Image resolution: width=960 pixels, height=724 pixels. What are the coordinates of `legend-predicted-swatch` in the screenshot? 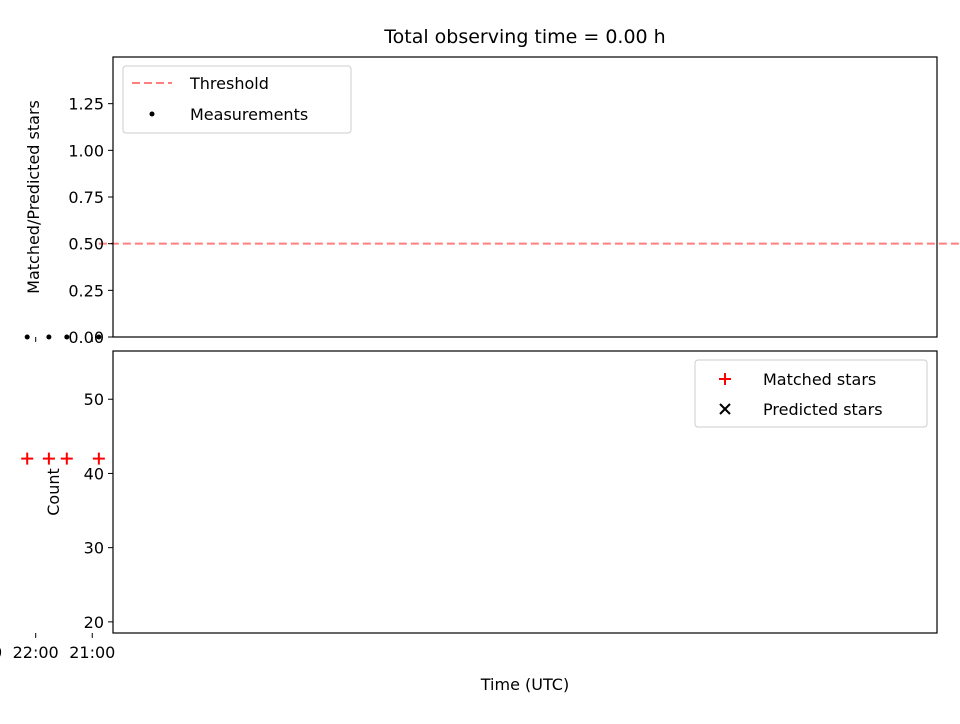 It's located at (725, 409).